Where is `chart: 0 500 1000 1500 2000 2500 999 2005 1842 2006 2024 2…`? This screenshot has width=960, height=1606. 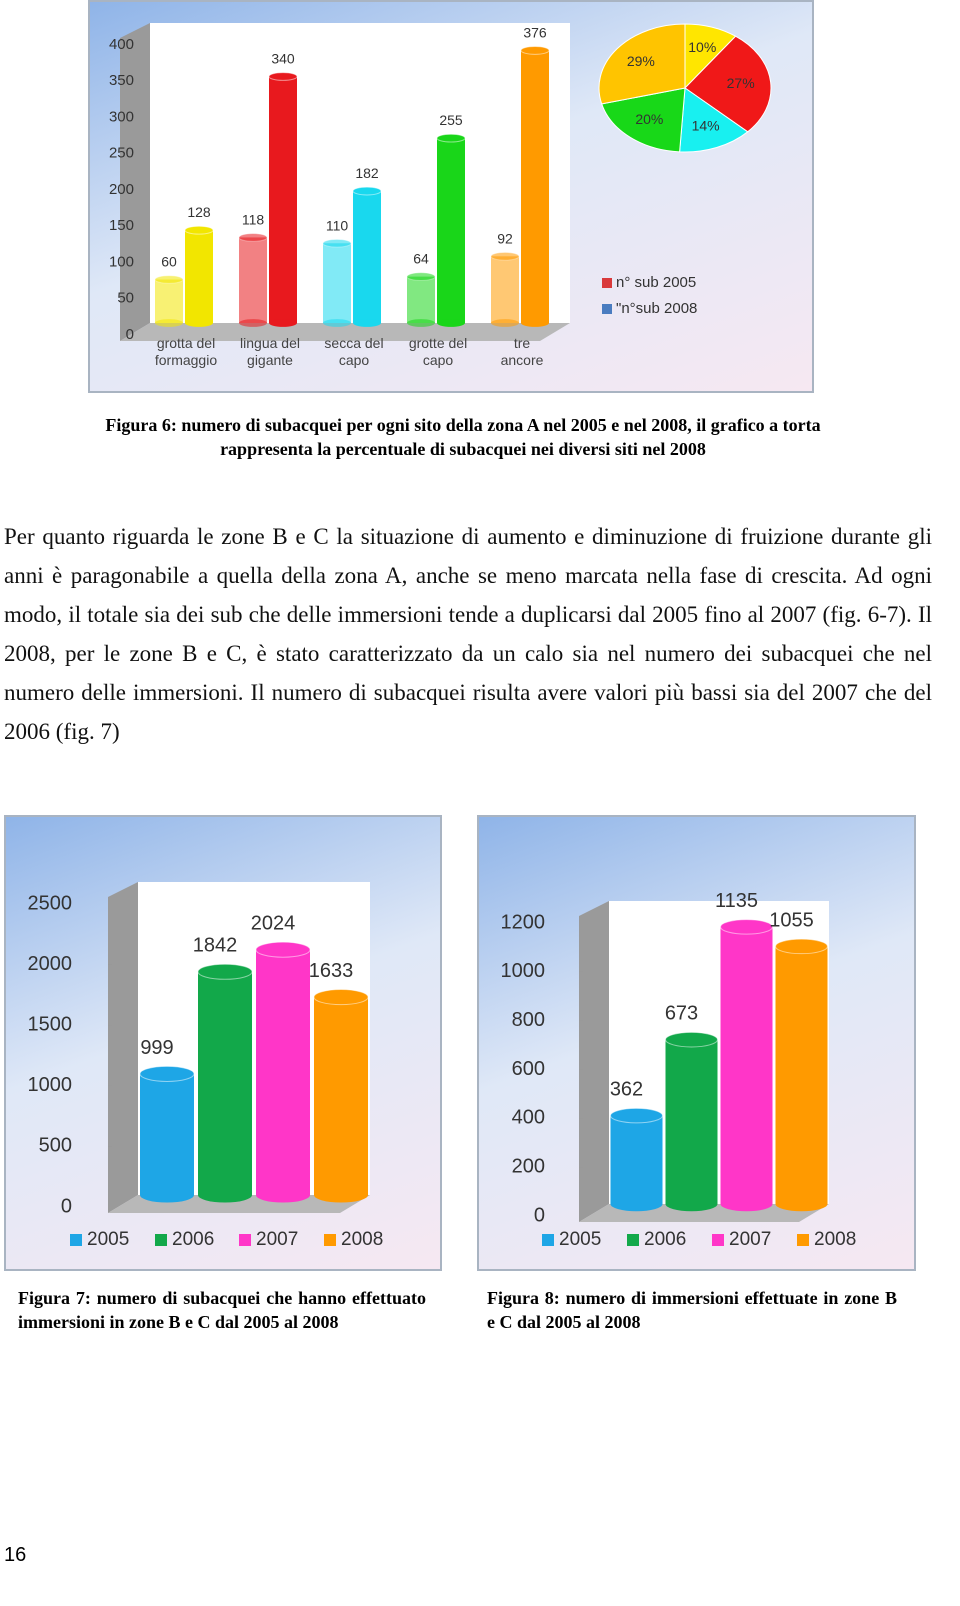
chart: 0 500 1000 1500 2000 2500 999 2005 1842 2006 2024 2… is located at coordinates (205, 1066).